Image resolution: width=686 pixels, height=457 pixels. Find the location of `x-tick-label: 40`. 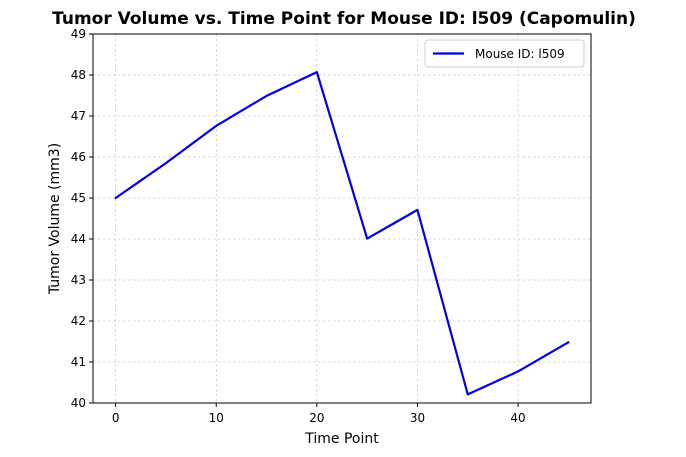

x-tick-label: 40 is located at coordinates (517, 418).